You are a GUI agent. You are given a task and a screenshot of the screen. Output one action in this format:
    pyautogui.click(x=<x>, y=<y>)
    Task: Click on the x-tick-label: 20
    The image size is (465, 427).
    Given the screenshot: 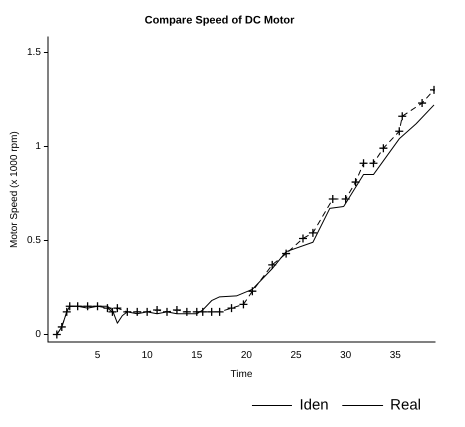 What is the action you would take?
    pyautogui.click(x=246, y=355)
    